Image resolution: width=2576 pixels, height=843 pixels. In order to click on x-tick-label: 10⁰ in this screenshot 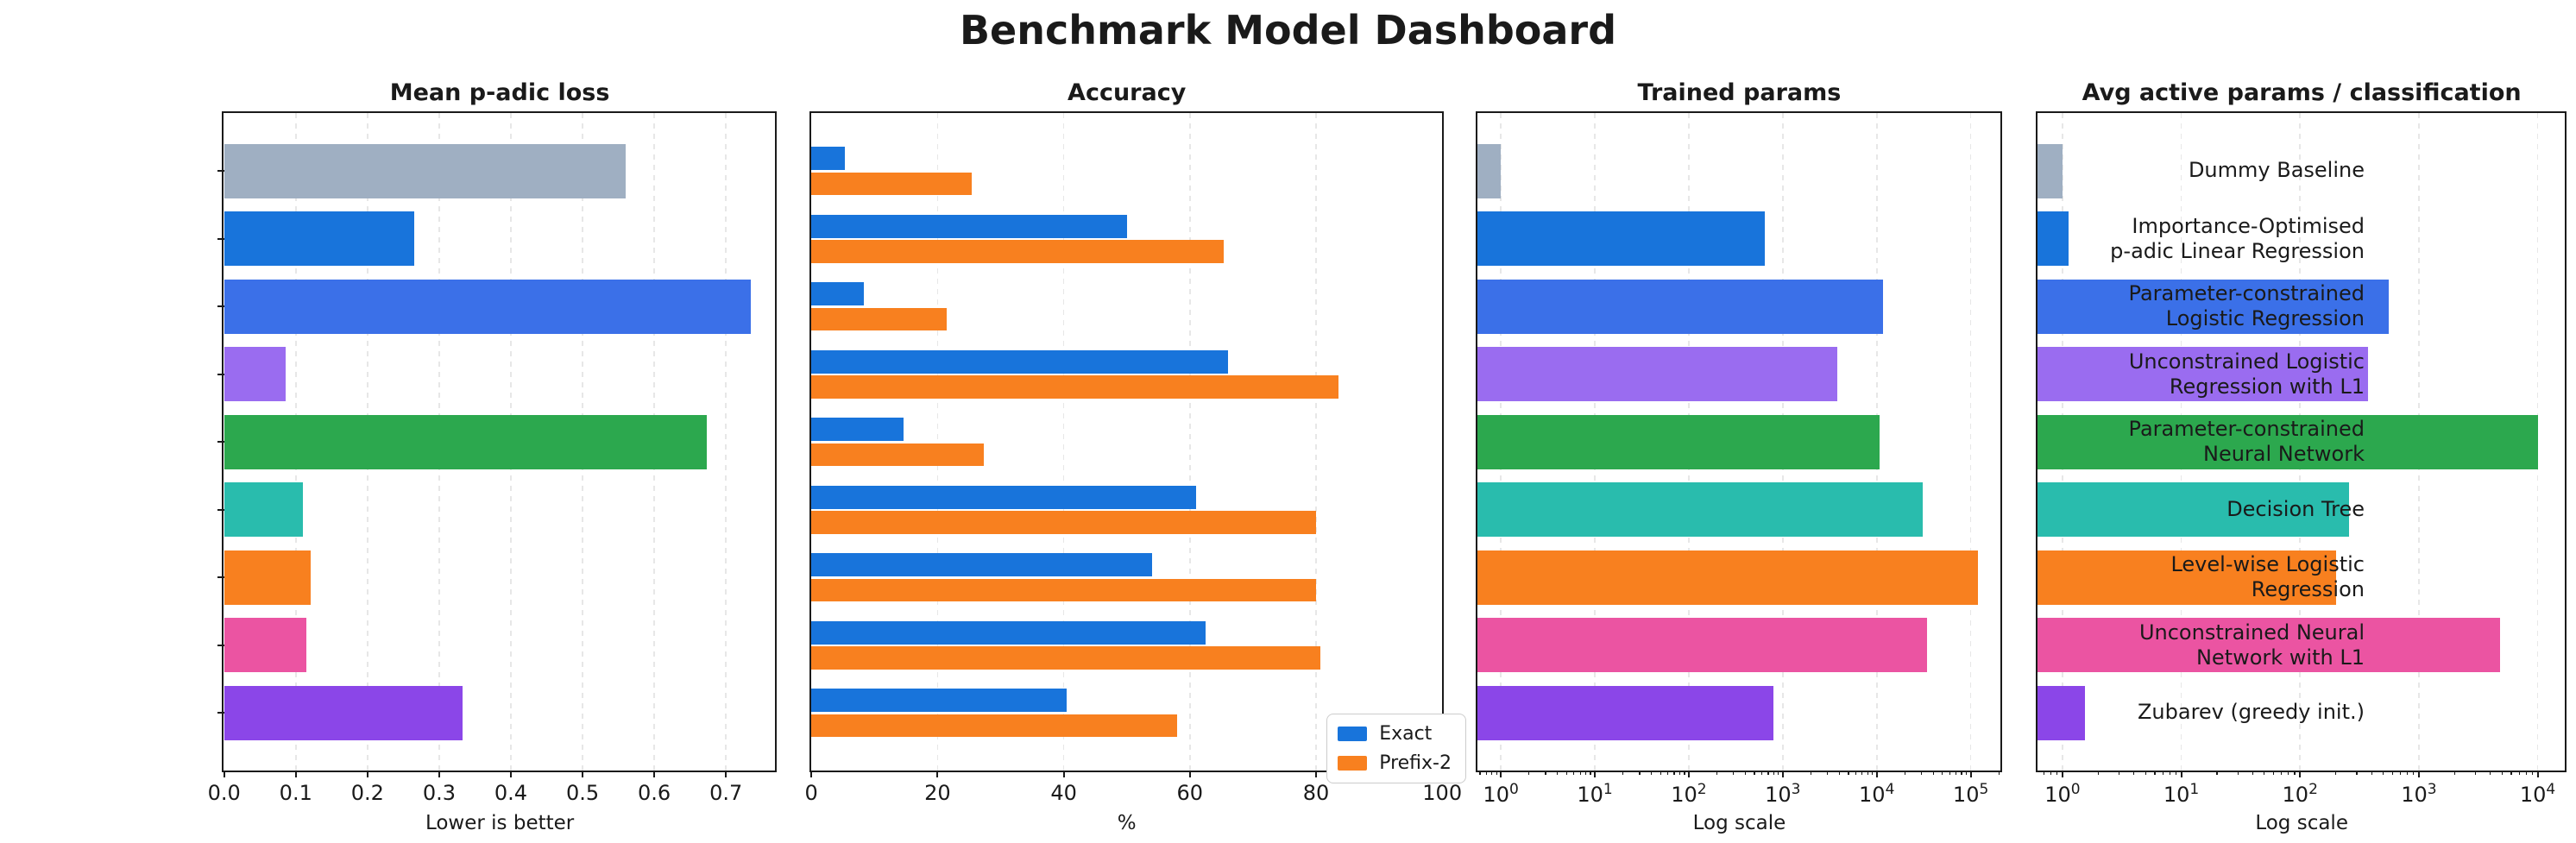, I will do `click(1501, 794)`.